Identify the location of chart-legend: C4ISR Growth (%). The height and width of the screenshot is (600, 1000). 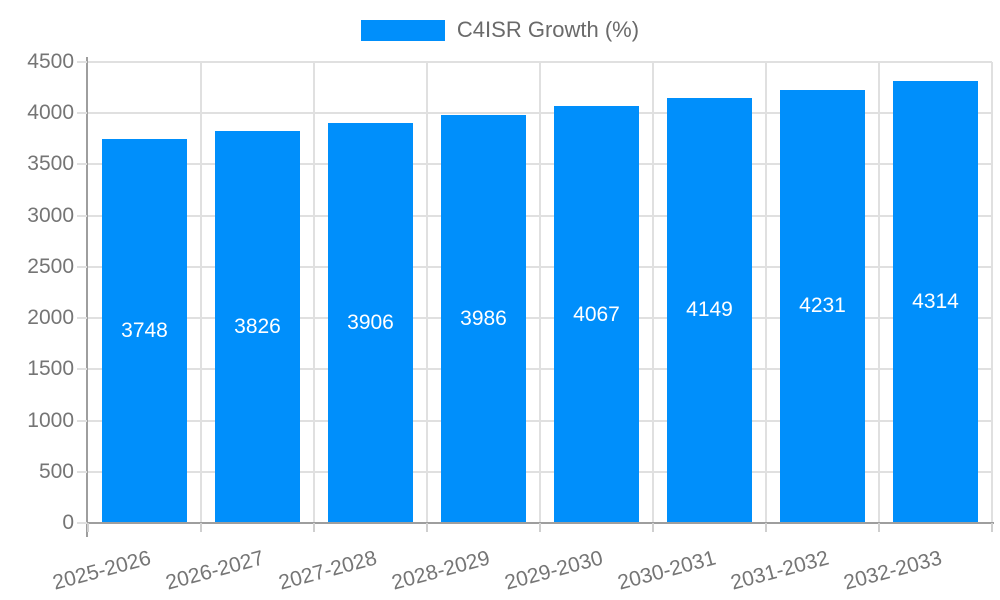
(500, 30).